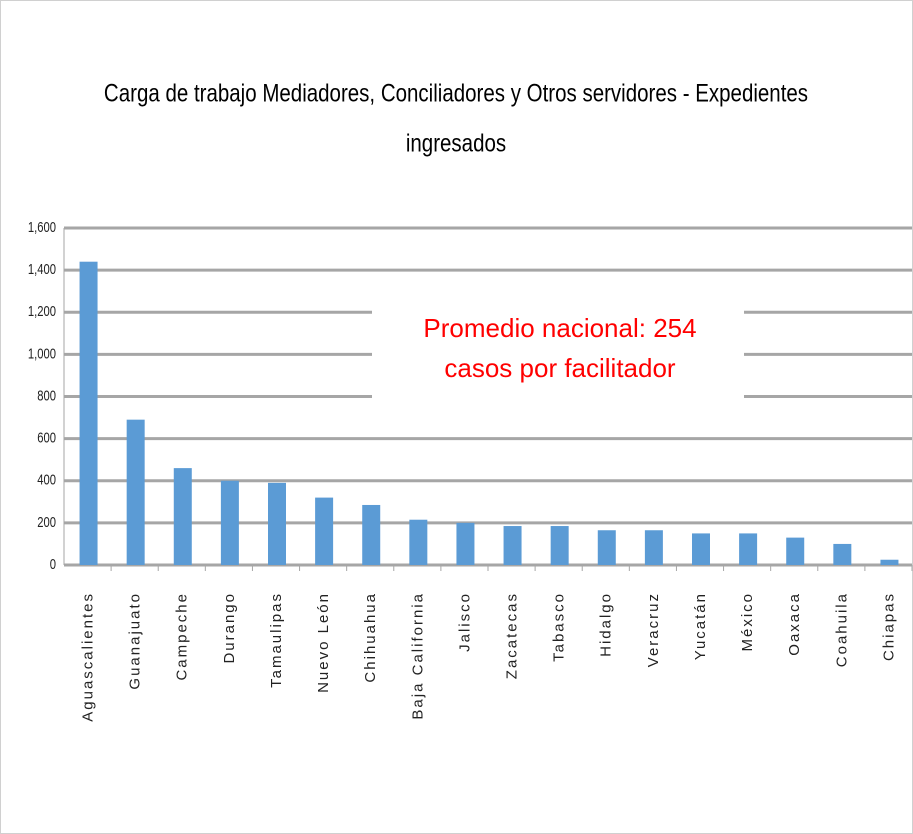  I want to click on annotation: Promedio nacional: 254, so click(559, 328).